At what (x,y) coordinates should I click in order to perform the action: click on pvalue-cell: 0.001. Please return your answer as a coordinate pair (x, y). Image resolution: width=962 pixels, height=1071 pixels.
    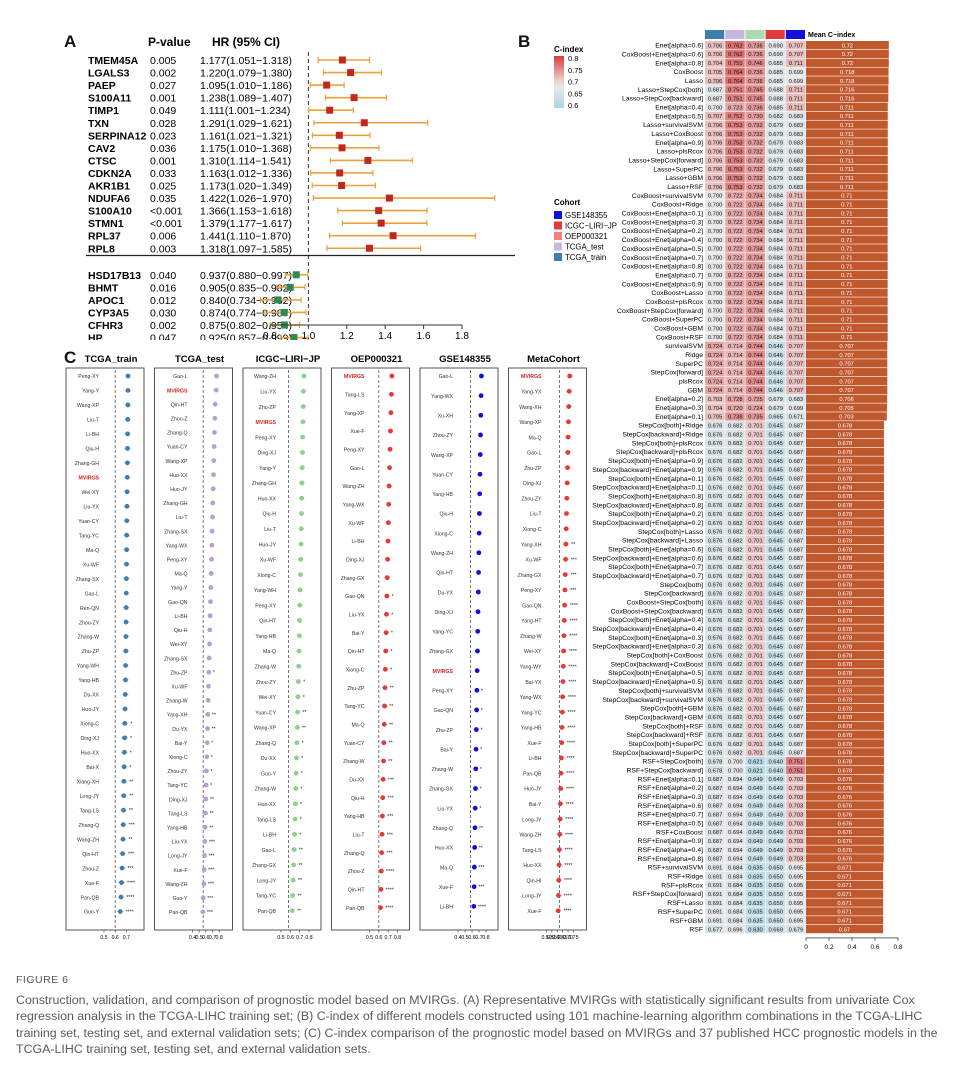
    Looking at the image, I should click on (163, 99).